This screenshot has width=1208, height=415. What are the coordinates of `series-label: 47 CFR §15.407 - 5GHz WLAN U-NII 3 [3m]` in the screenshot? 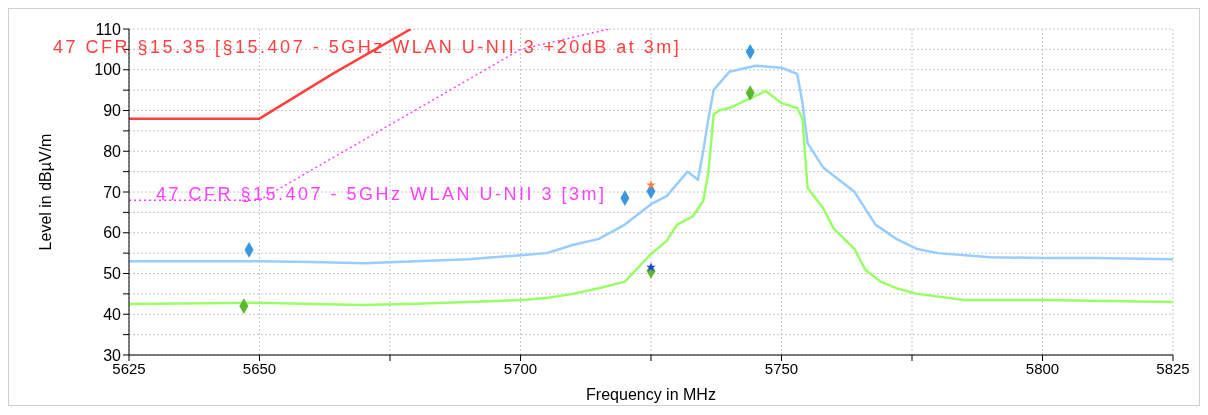 It's located at (381, 194).